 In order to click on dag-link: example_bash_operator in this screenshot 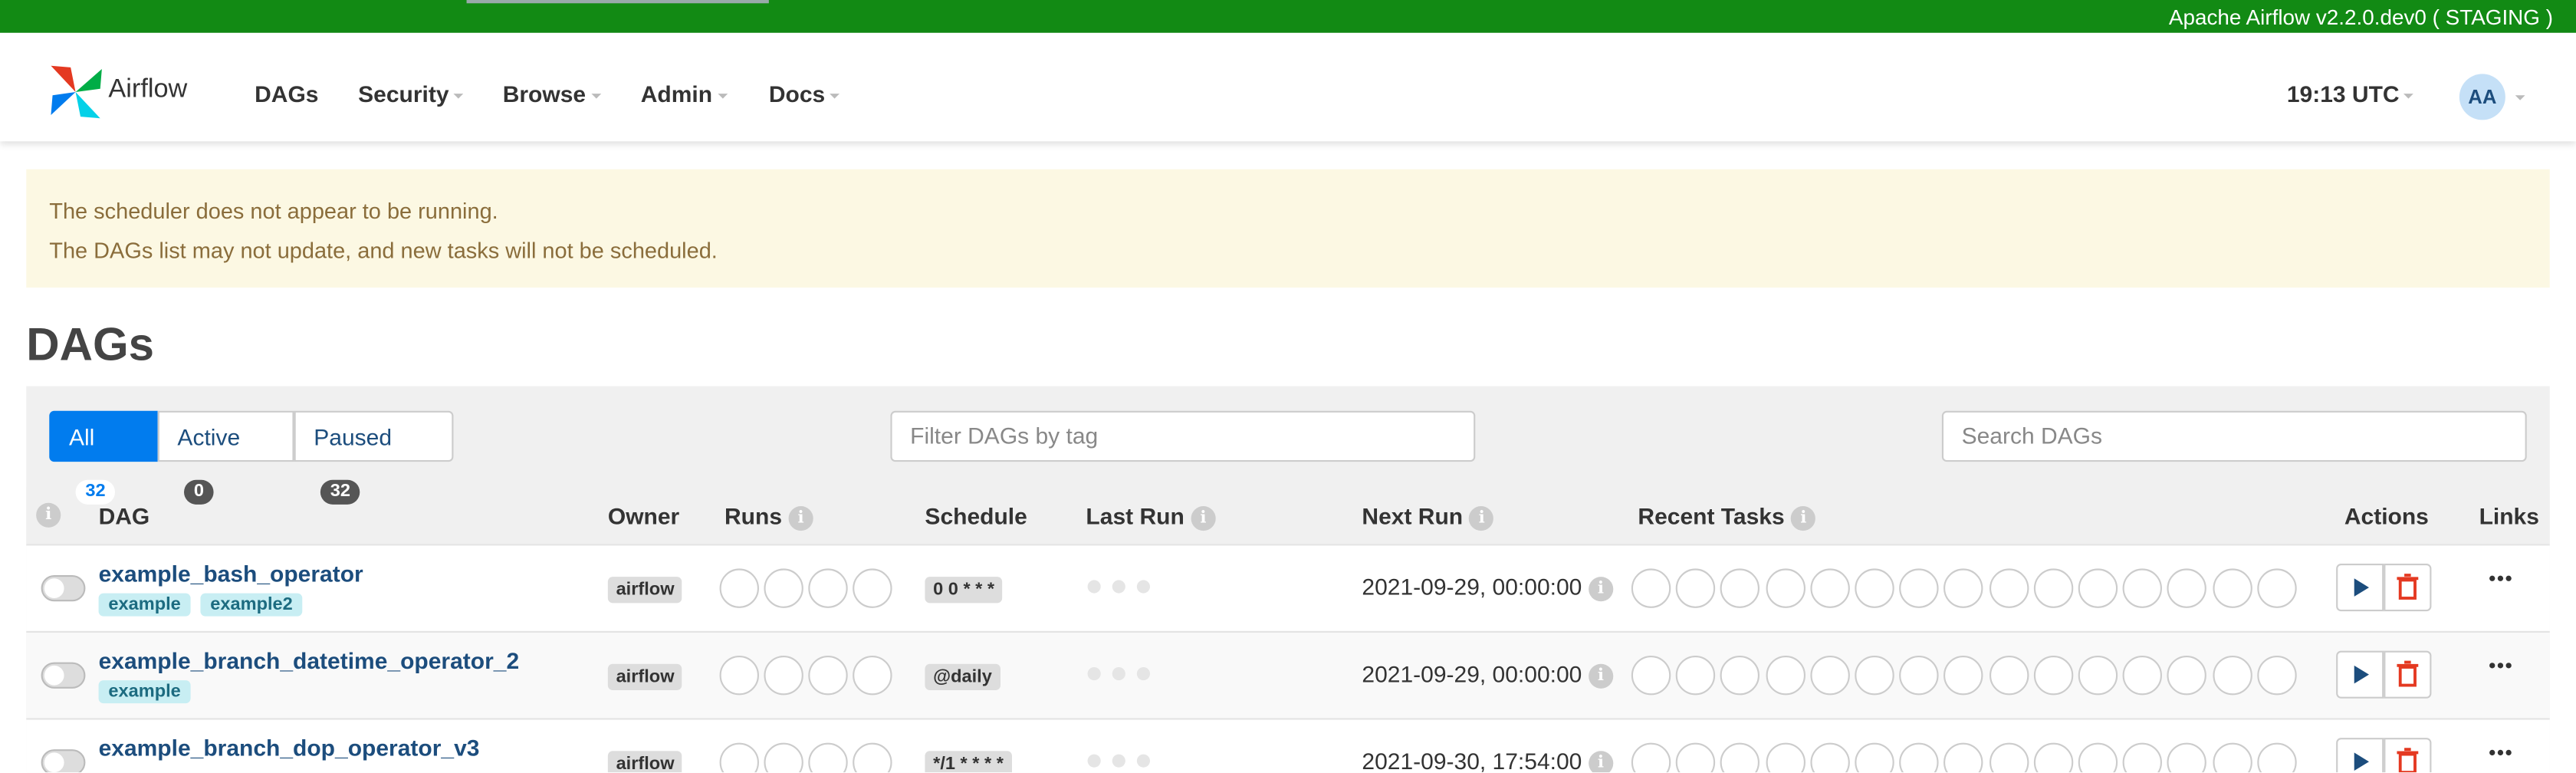, I will do `click(231, 574)`.